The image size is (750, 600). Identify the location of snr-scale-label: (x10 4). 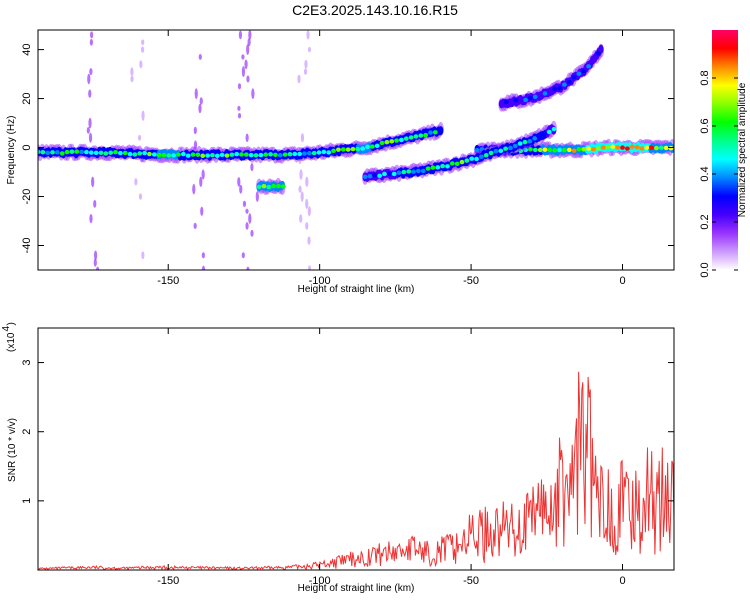
(9, 337).